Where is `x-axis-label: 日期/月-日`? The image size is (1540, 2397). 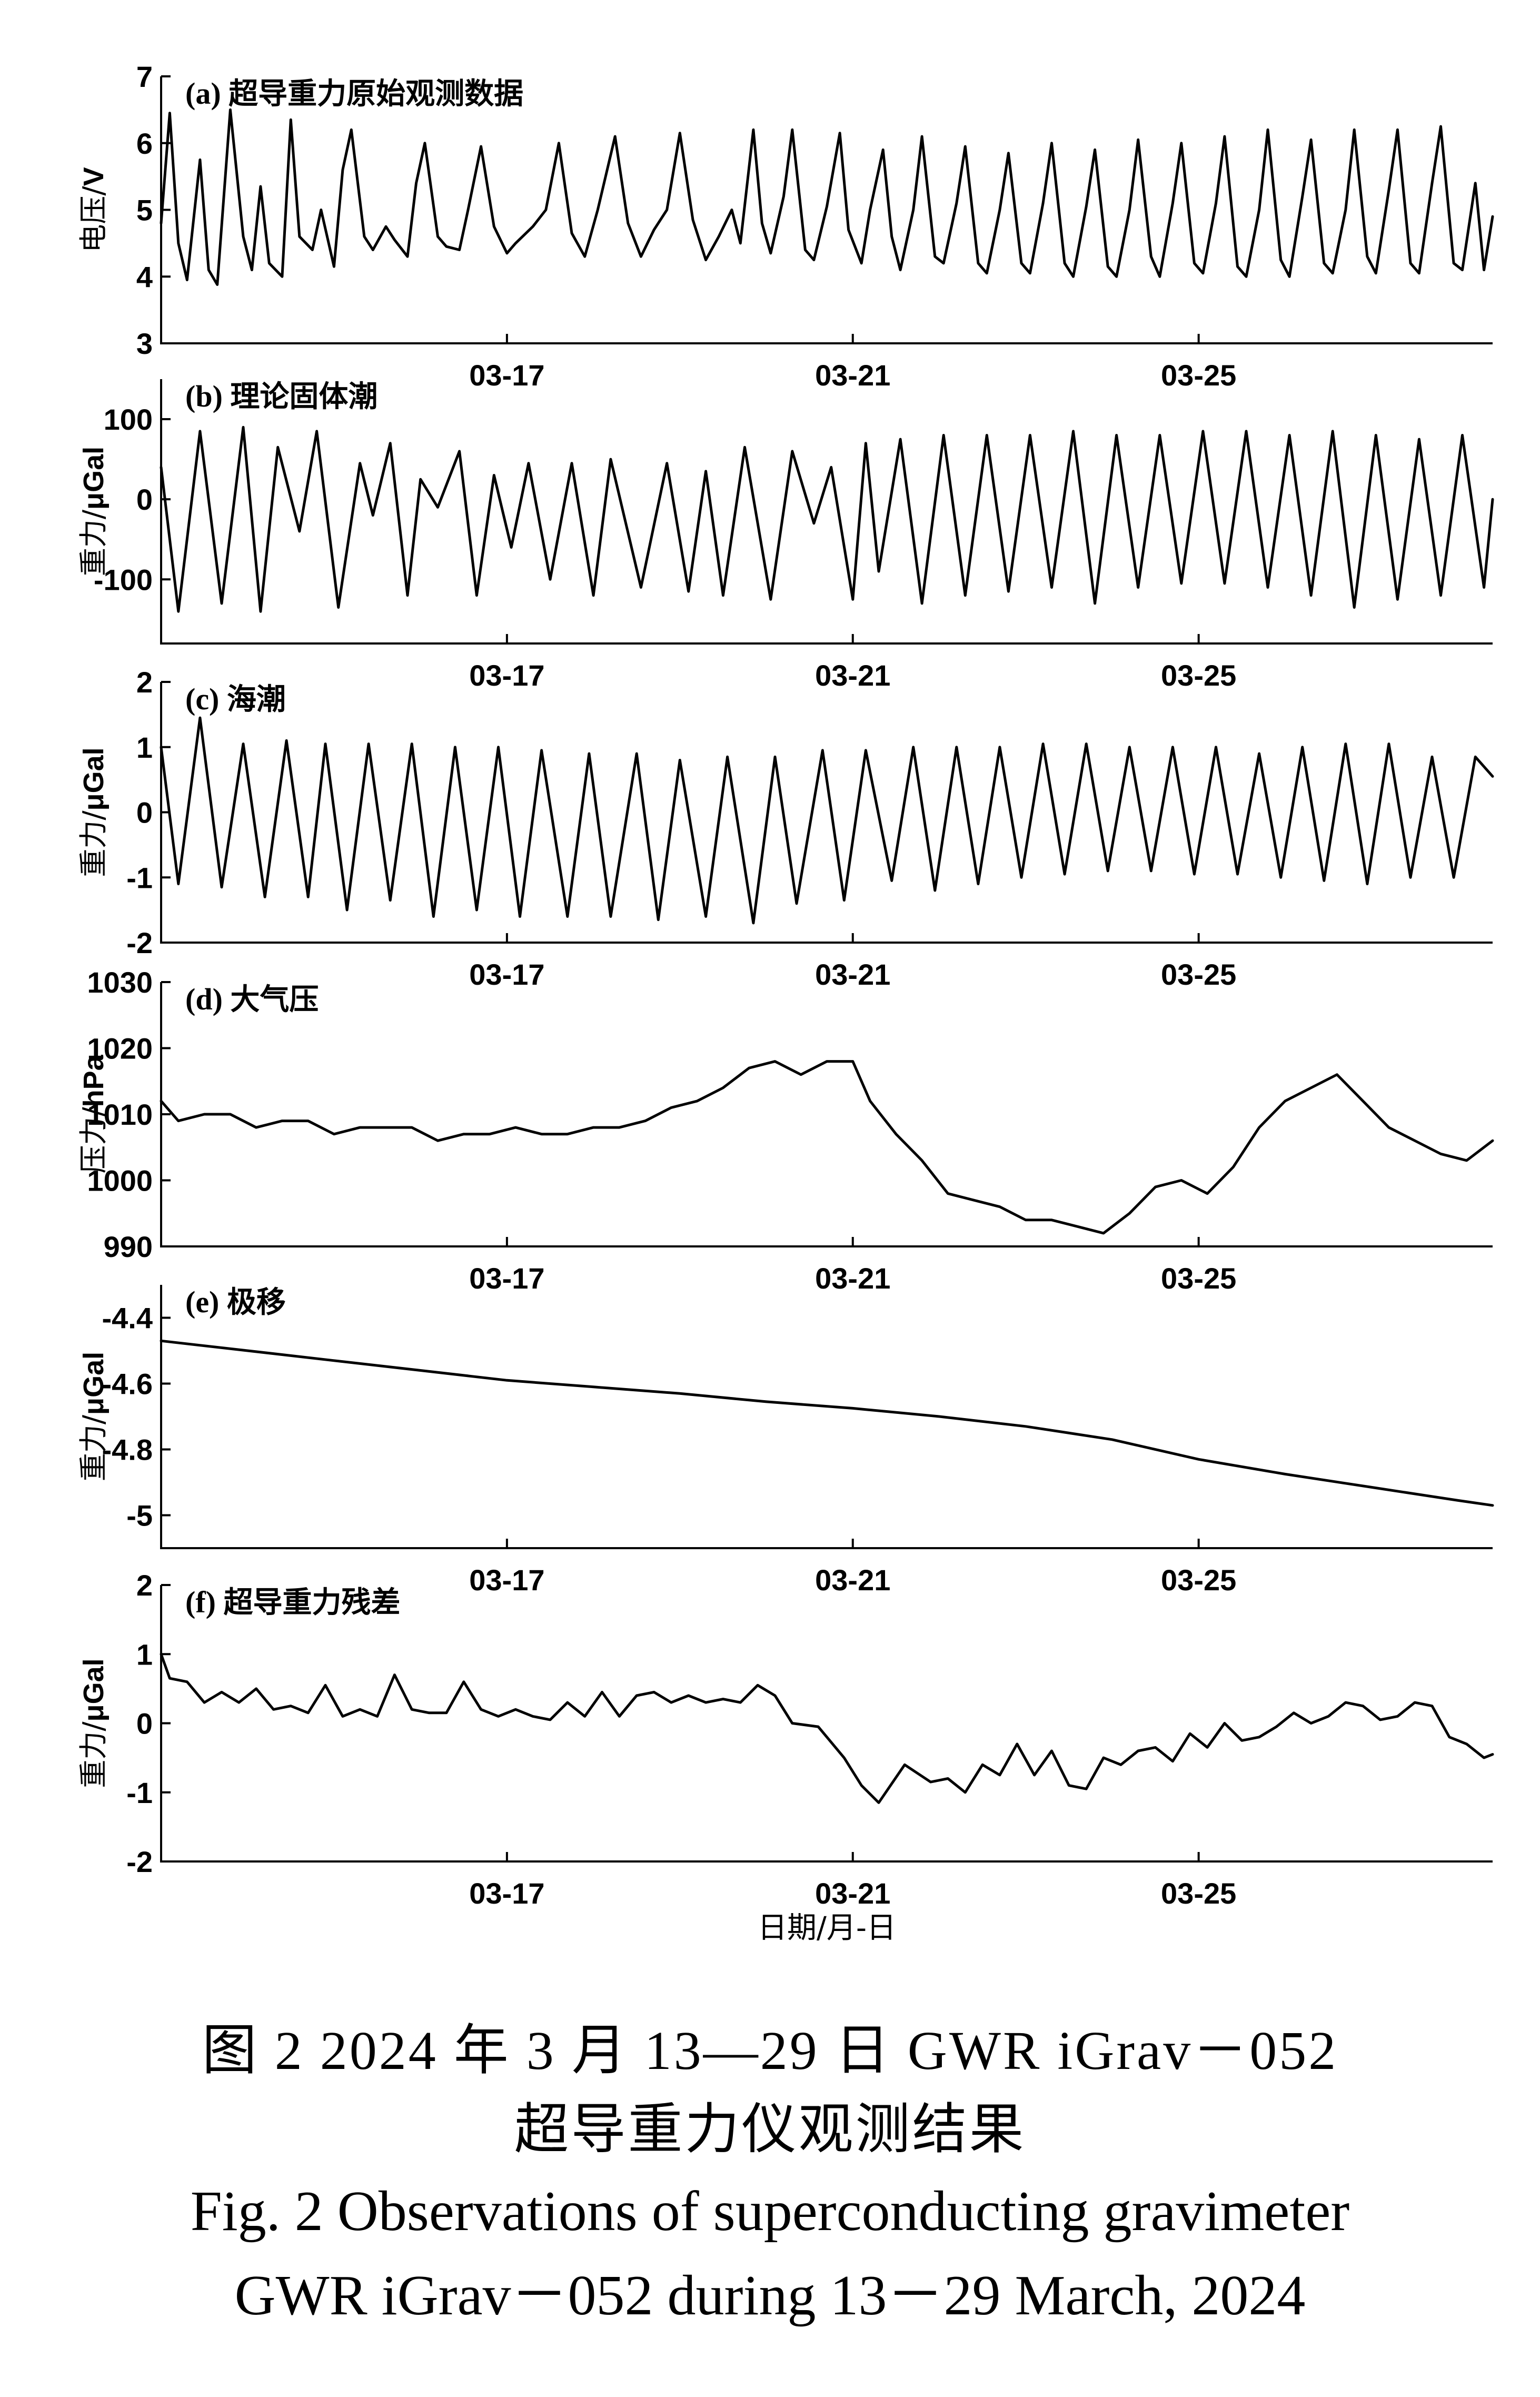
x-axis-label: 日期/月-日 is located at coordinates (827, 1928).